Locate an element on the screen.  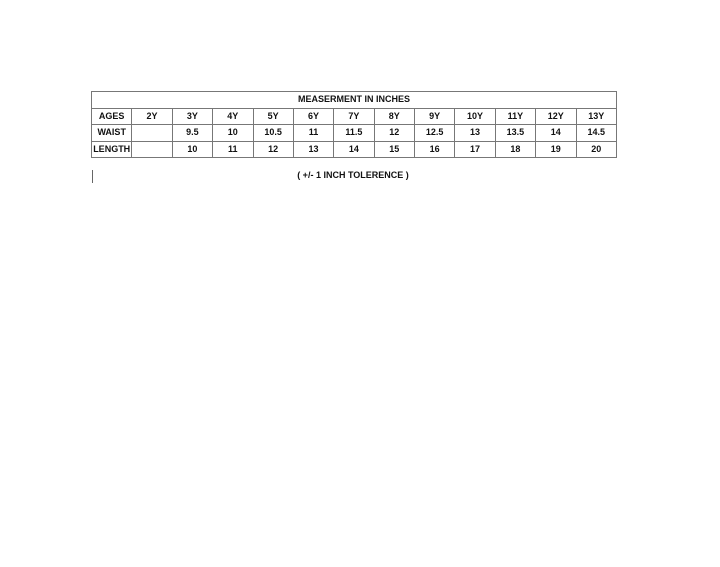
table-cell: 4Y is located at coordinates (233, 116).